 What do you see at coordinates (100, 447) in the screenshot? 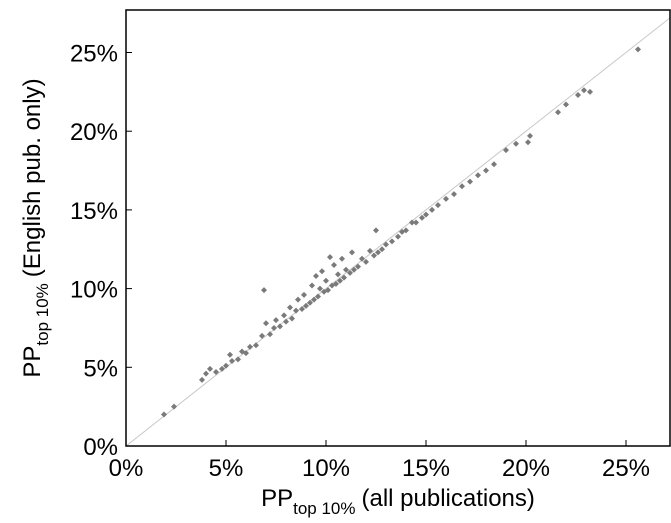
I see `y-tick-label: 0%` at bounding box center [100, 447].